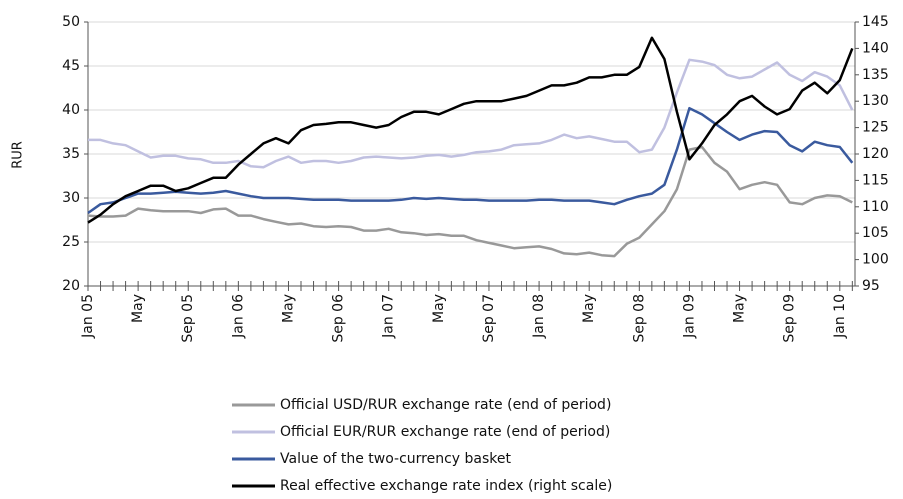  I want to click on y-axis-label: RUR, so click(18, 155).